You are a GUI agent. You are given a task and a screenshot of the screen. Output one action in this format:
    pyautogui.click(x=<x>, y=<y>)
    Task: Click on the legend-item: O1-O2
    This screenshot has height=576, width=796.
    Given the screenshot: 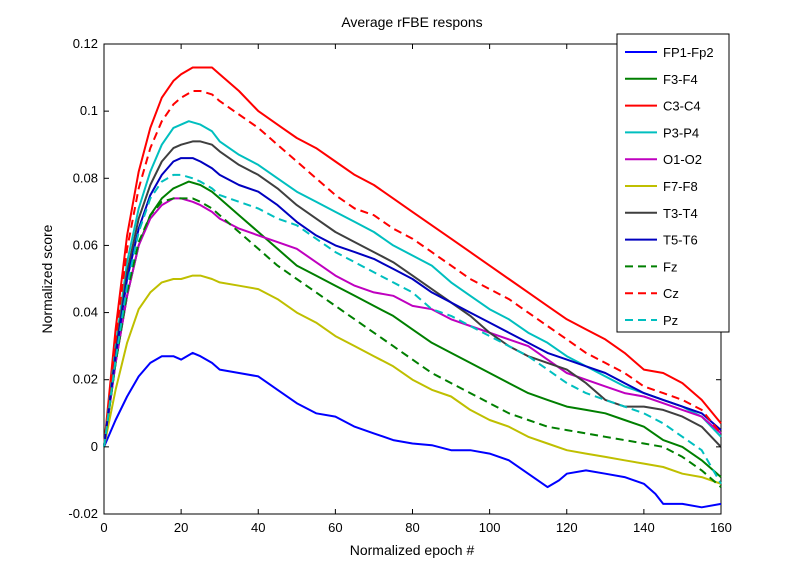 What is the action you would take?
    pyautogui.click(x=663, y=159)
    